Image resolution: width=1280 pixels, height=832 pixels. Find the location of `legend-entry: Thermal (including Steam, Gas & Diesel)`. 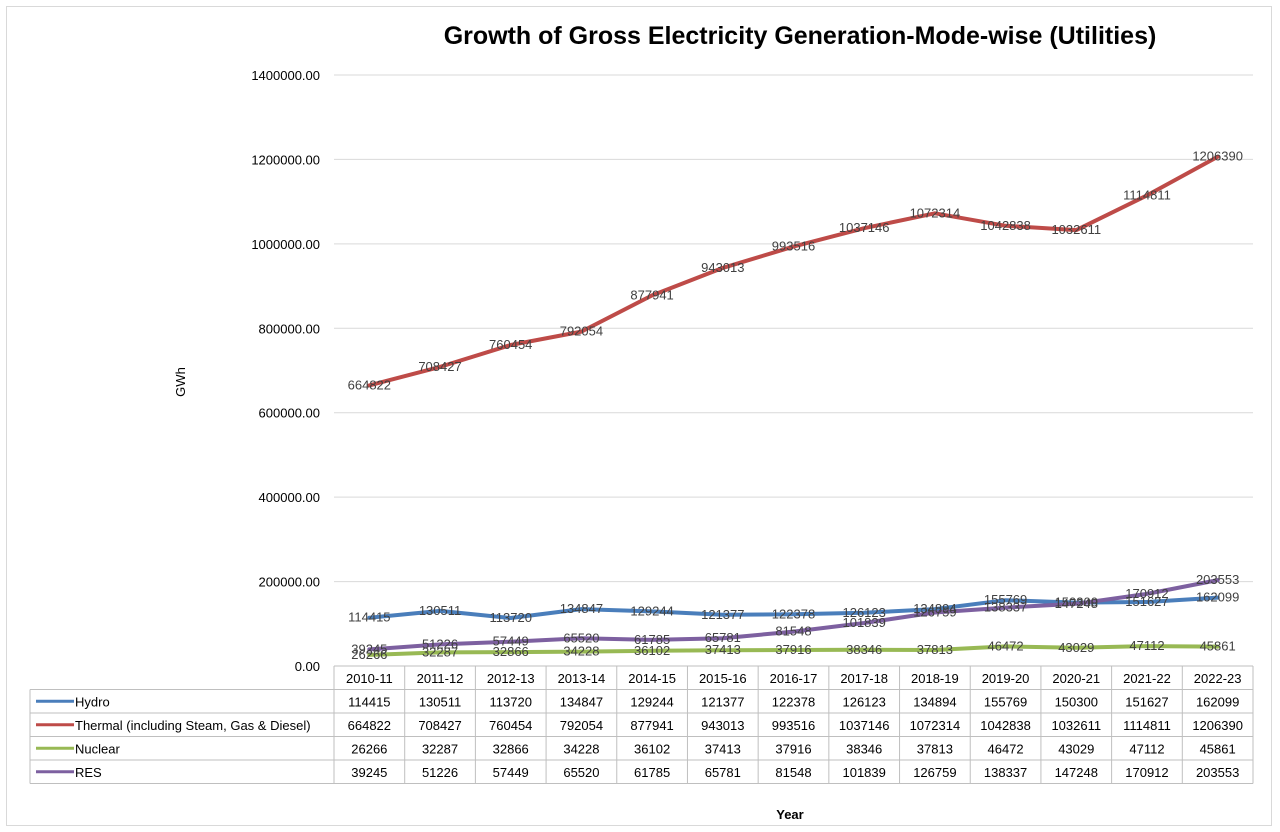

legend-entry: Thermal (including Steam, Gas & Diesel) is located at coordinates (193, 725).